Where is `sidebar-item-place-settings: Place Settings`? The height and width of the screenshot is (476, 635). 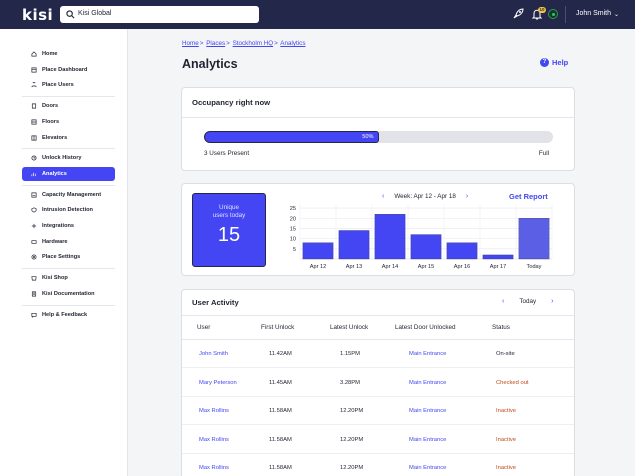 sidebar-item-place-settings: Place Settings is located at coordinates (68, 257).